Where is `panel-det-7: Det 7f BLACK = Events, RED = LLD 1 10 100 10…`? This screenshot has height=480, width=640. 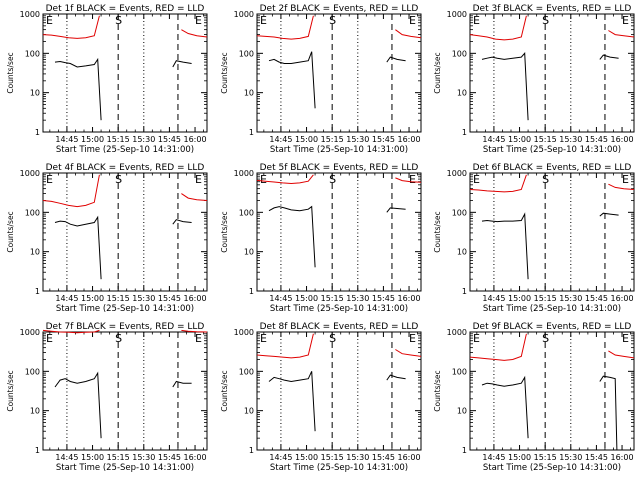 panel-det-7: Det 7f BLACK = Events, RED = LLD 1 10 100 10… is located at coordinates (107, 397).